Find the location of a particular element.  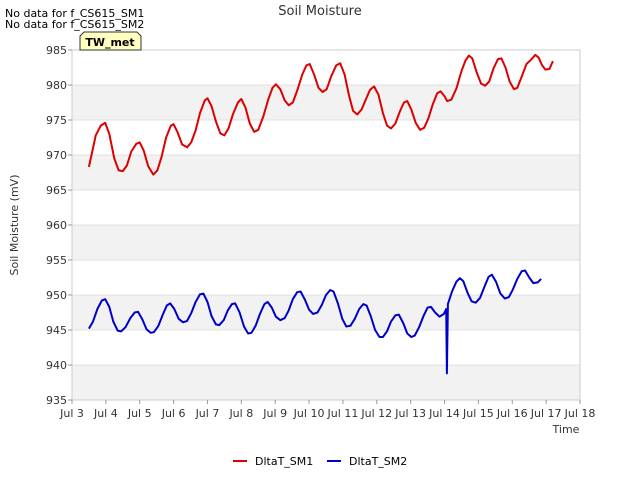

y-tick-label: 955 is located at coordinates (56, 260).